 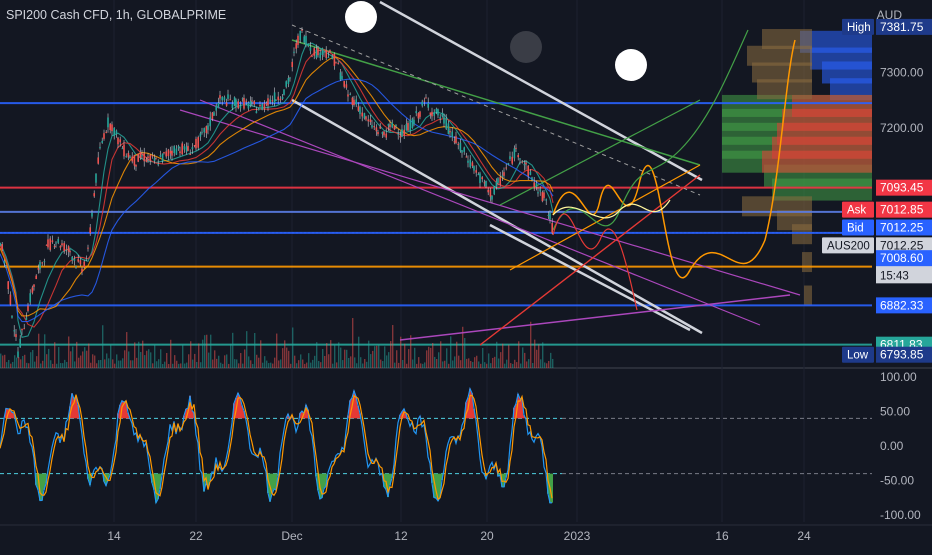 What do you see at coordinates (898, 377) in the screenshot?
I see `oscillator-tick-label: 100.00` at bounding box center [898, 377].